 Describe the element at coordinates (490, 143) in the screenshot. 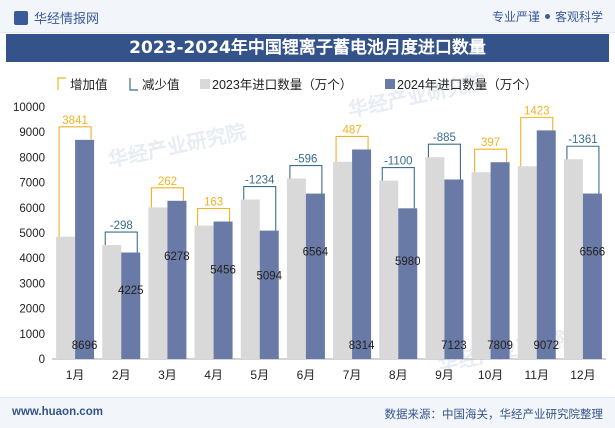

I see `difference-label: 397` at that location.